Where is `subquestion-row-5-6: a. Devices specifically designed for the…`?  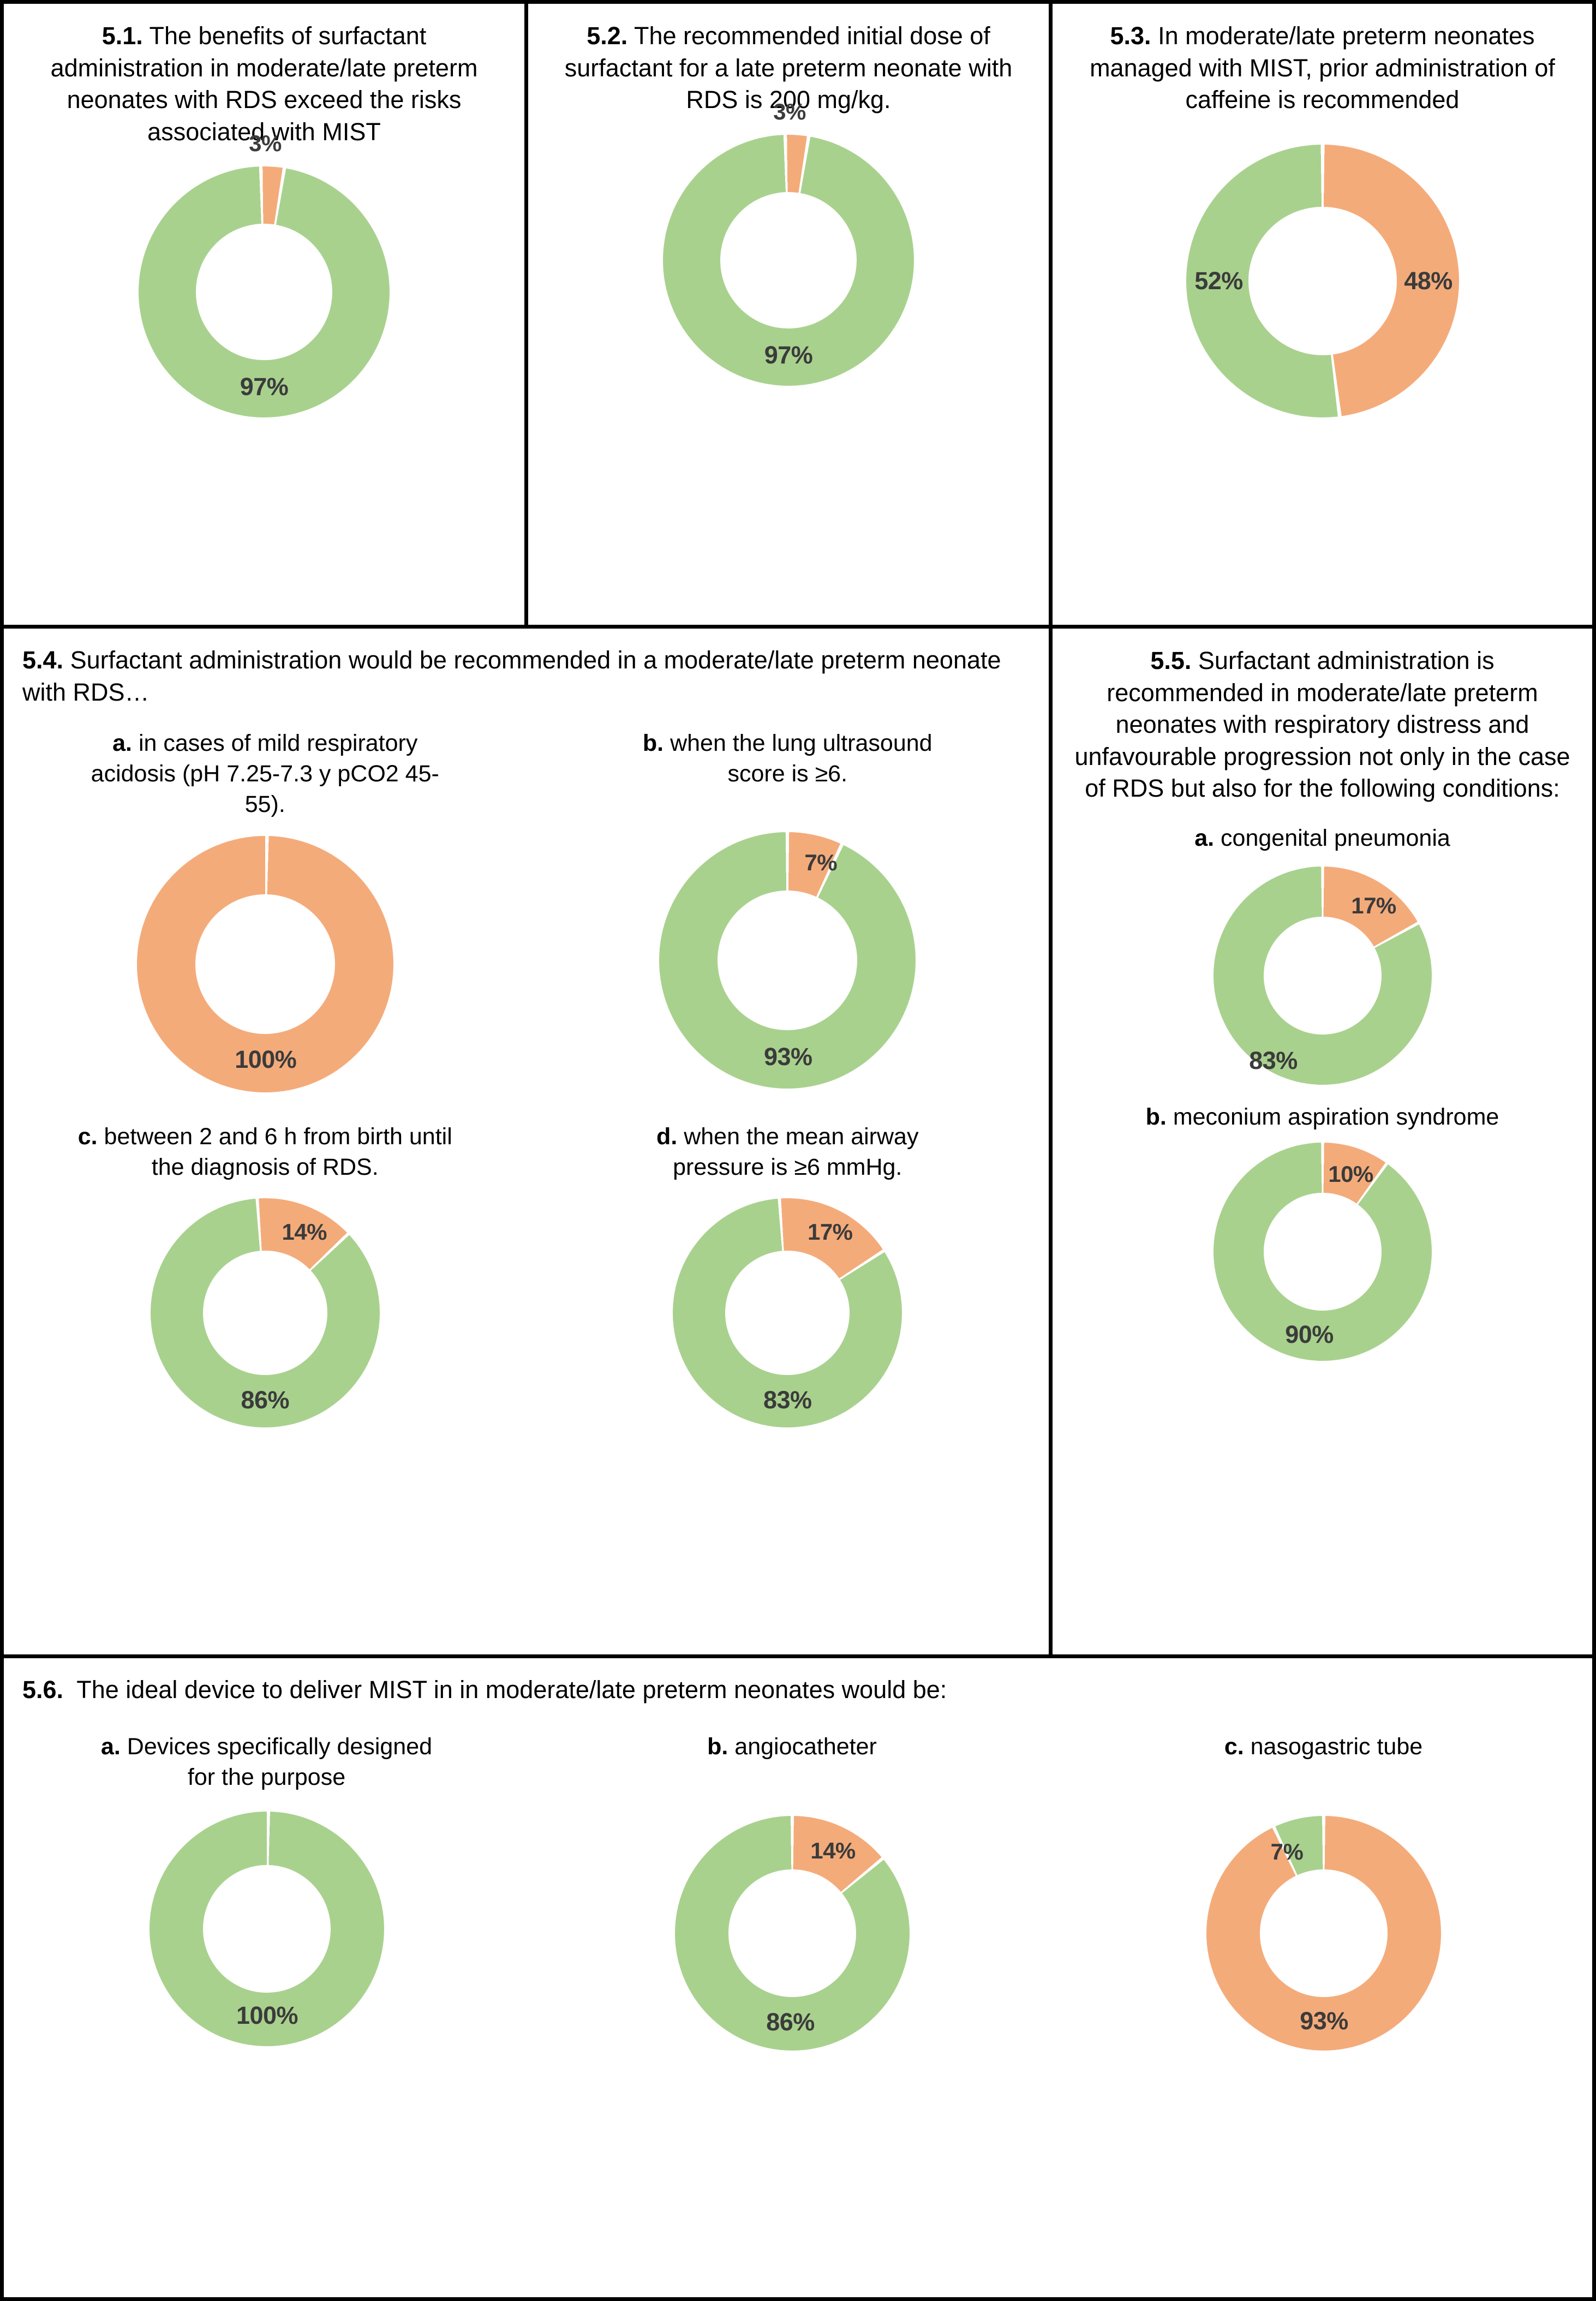 subquestion-row-5-6: a. Devices specifically designed for the… is located at coordinates (798, 1891).